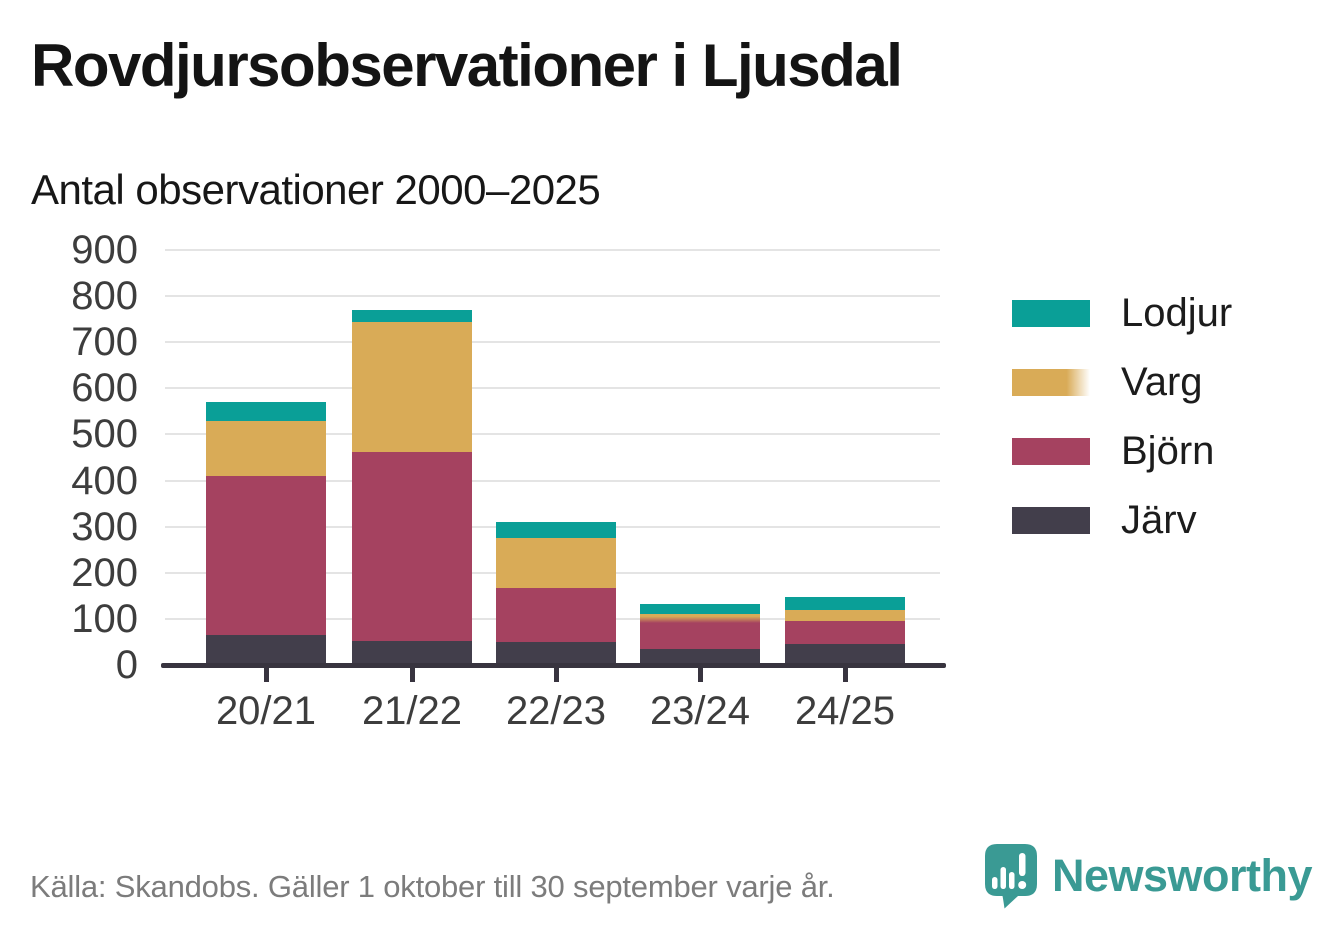 This screenshot has width=1322, height=939. What do you see at coordinates (104, 296) in the screenshot?
I see `y-axis-label: 800` at bounding box center [104, 296].